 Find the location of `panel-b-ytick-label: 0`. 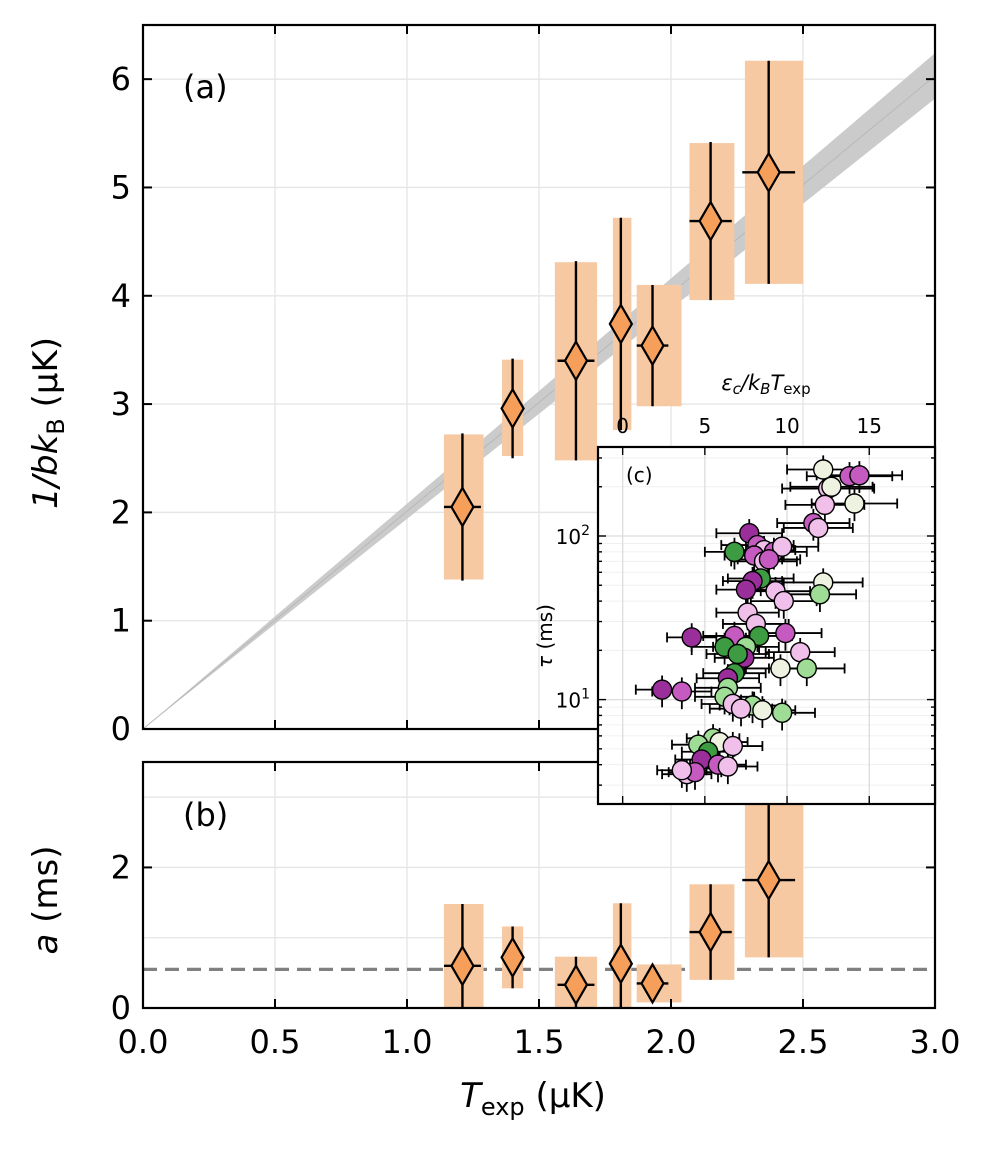

panel-b-ytick-label: 0 is located at coordinates (121, 1008).